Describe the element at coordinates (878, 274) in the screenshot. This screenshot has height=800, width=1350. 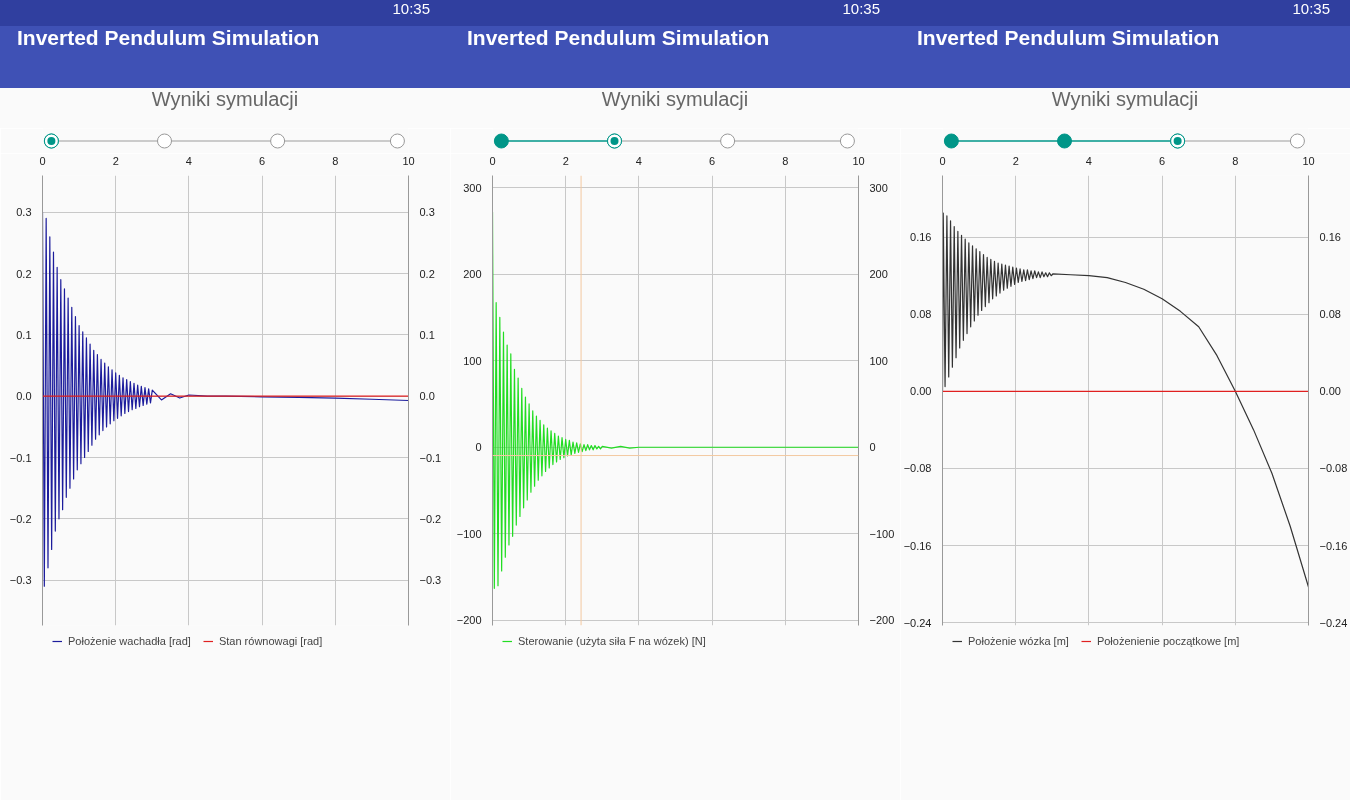
I see `y2-tick-label: 200` at that location.